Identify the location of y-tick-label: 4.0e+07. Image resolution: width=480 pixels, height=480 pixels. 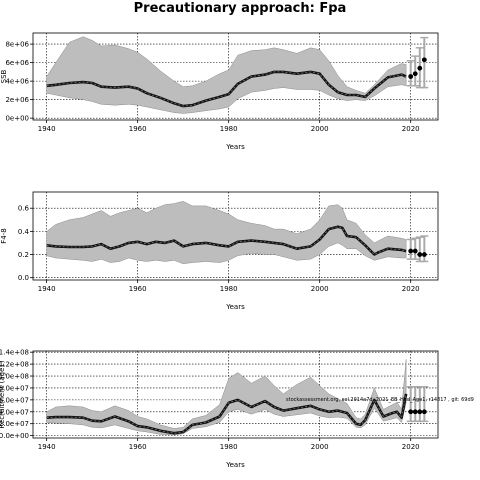
(14, 412).